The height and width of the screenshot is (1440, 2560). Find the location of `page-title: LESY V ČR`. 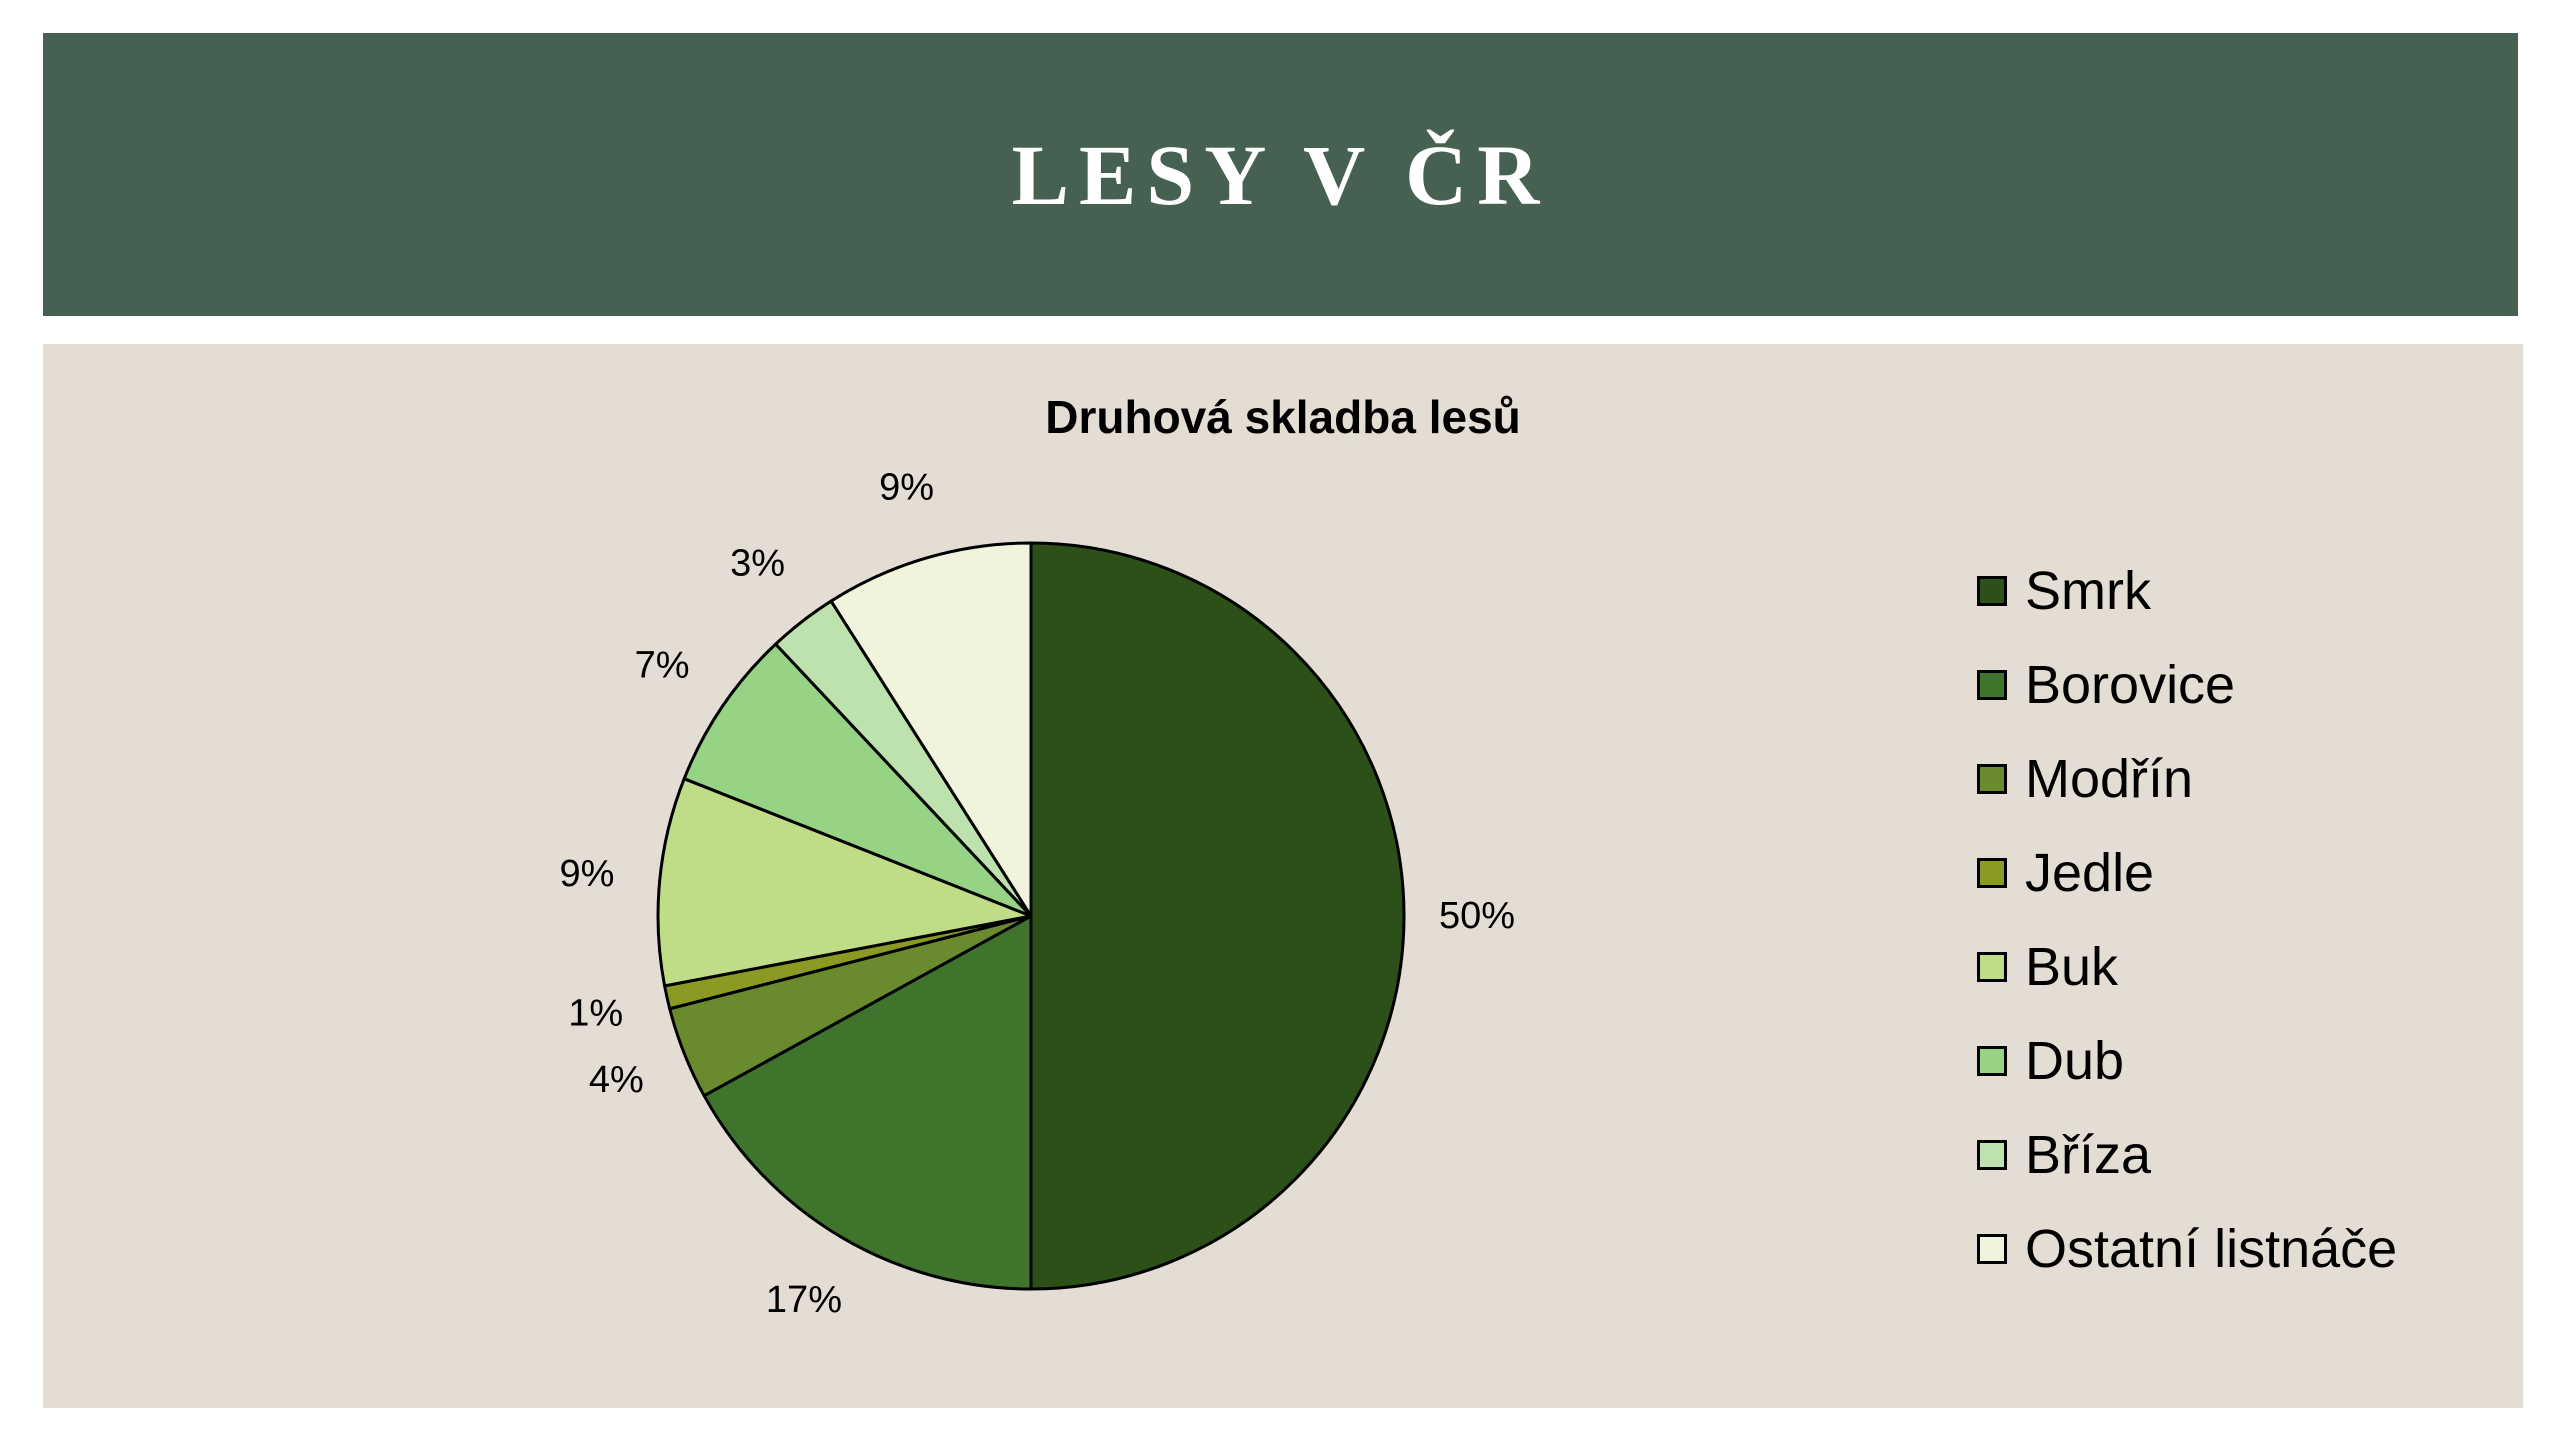

page-title: LESY V ČR is located at coordinates (1280, 174).